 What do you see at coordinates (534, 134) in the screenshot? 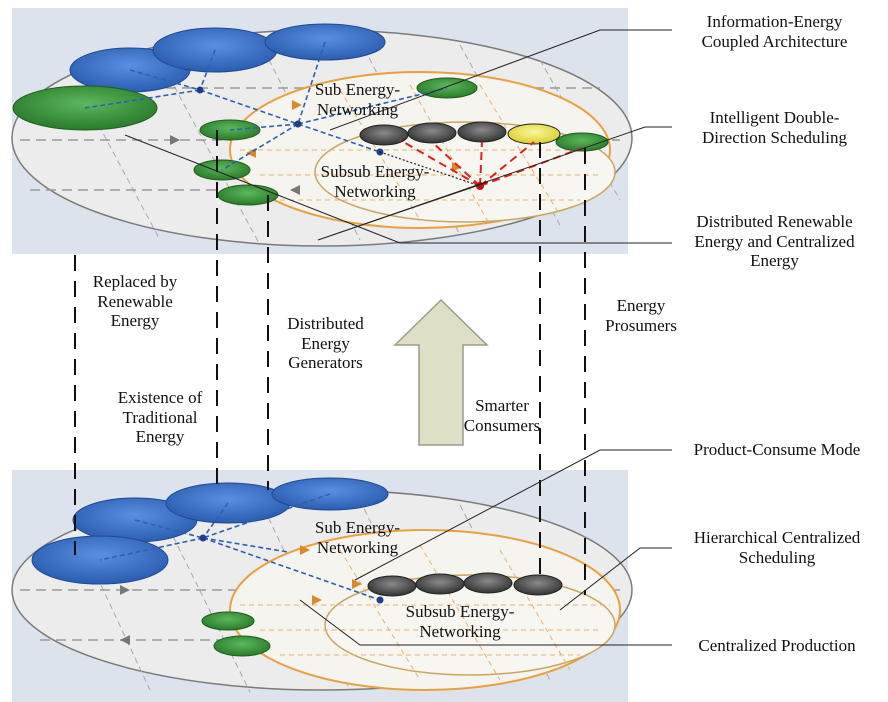
I see `top-prosumer-node` at bounding box center [534, 134].